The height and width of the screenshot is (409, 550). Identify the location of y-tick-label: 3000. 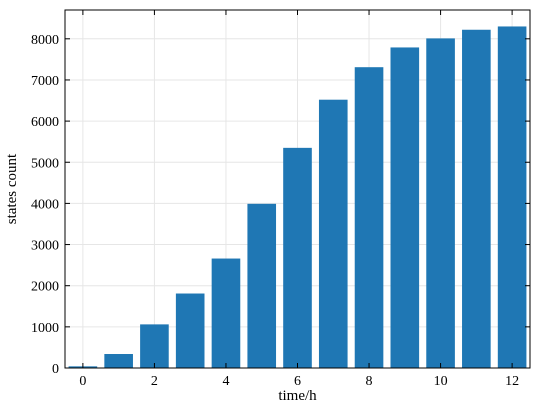
(45, 246).